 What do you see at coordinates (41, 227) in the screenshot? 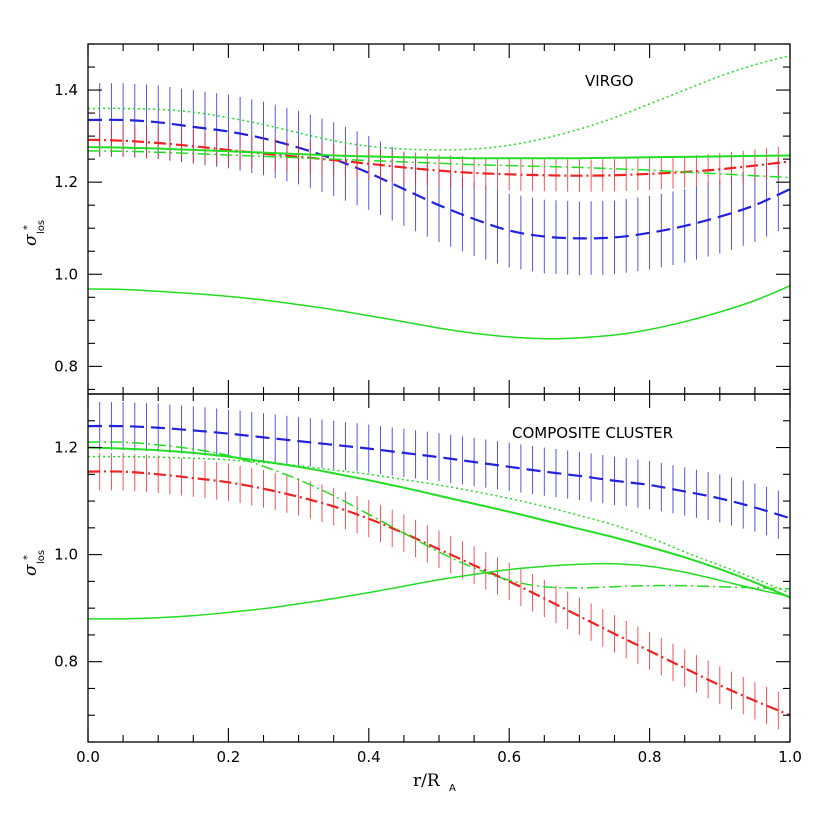
I see `y-axis-title-sub-virgo: los` at bounding box center [41, 227].